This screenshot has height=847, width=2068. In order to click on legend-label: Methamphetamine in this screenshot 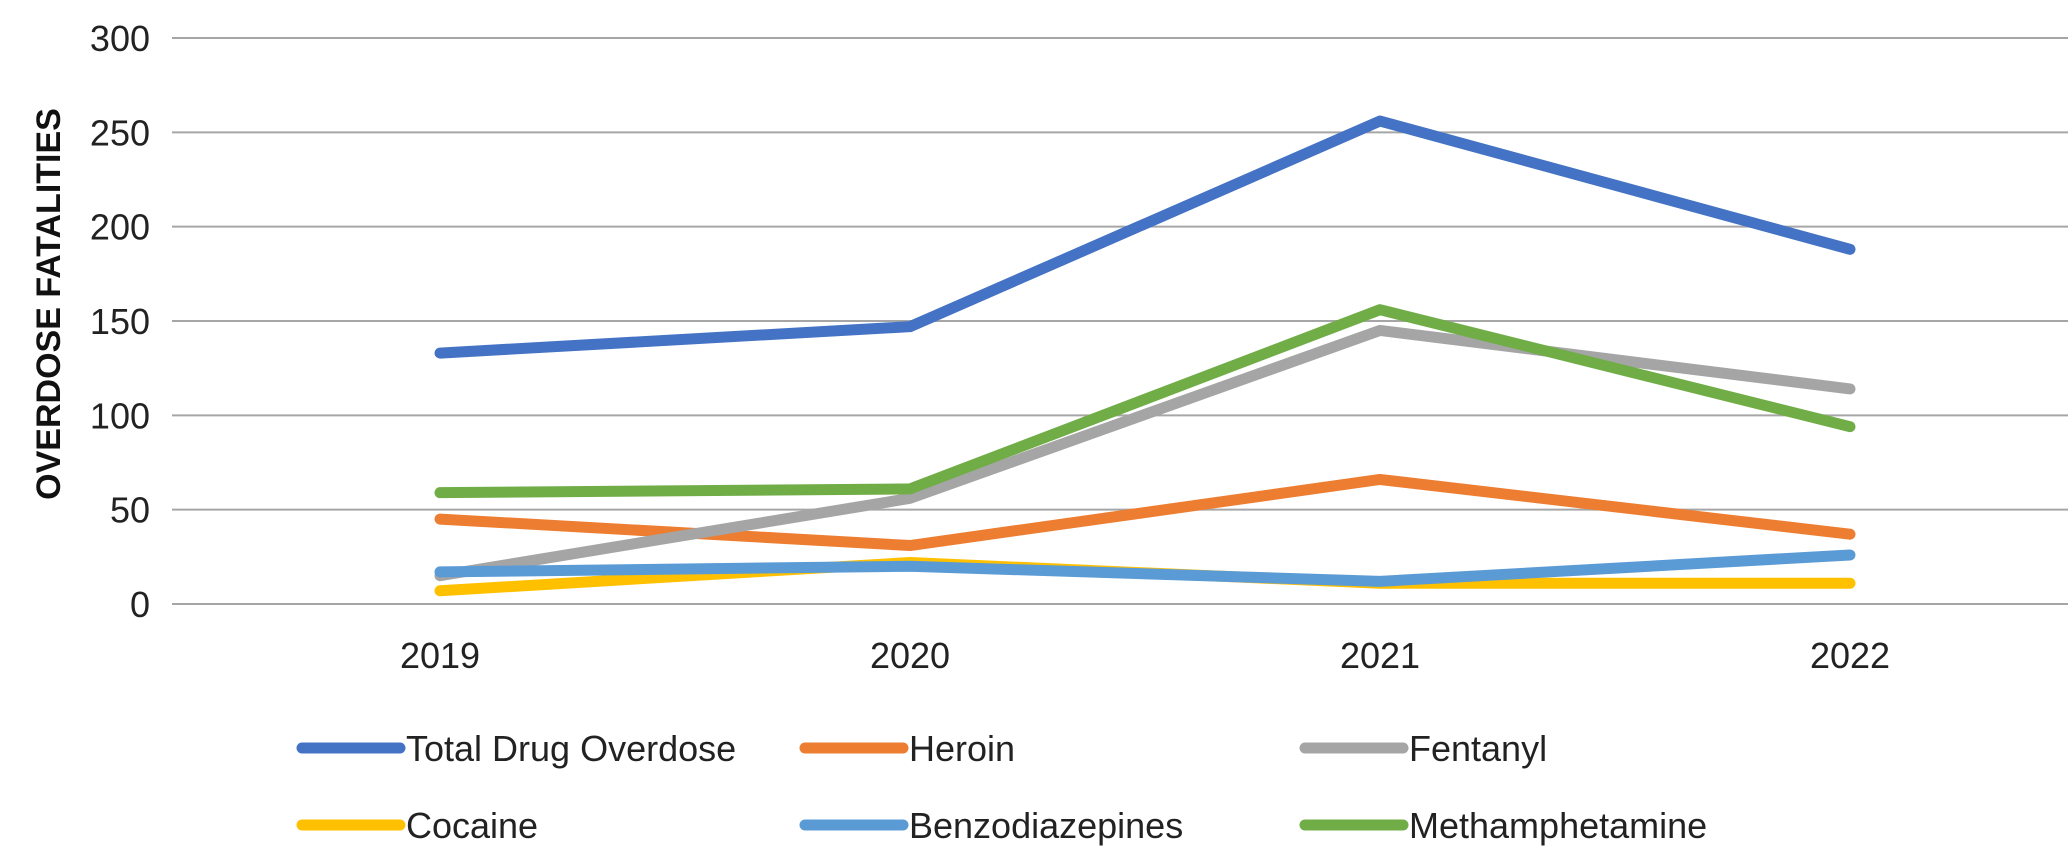, I will do `click(1558, 825)`.